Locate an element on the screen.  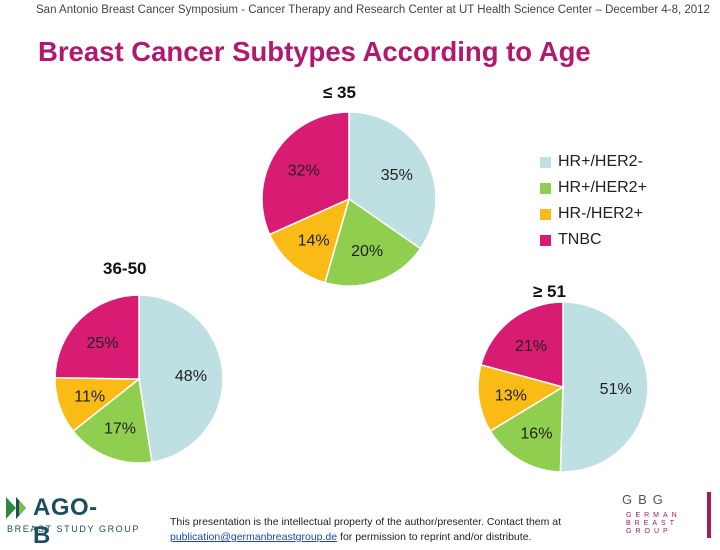
gbg-line-breast: BREAST is located at coordinates (652, 523).